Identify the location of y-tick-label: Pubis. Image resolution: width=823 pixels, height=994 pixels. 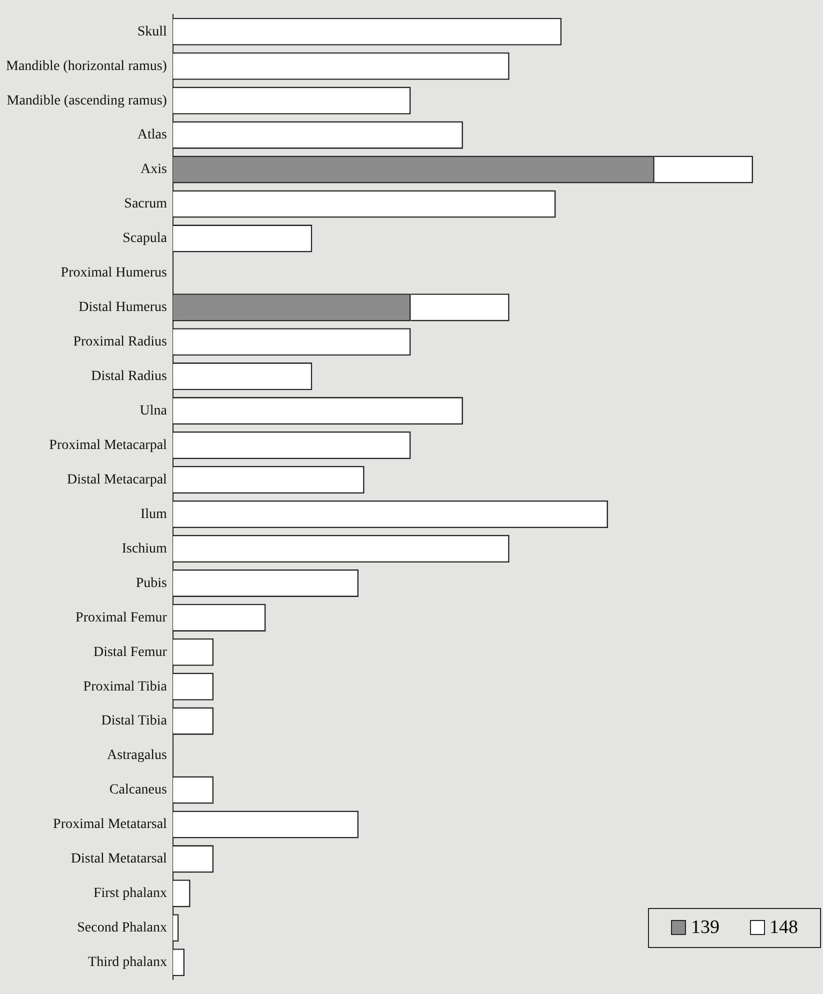
(151, 583).